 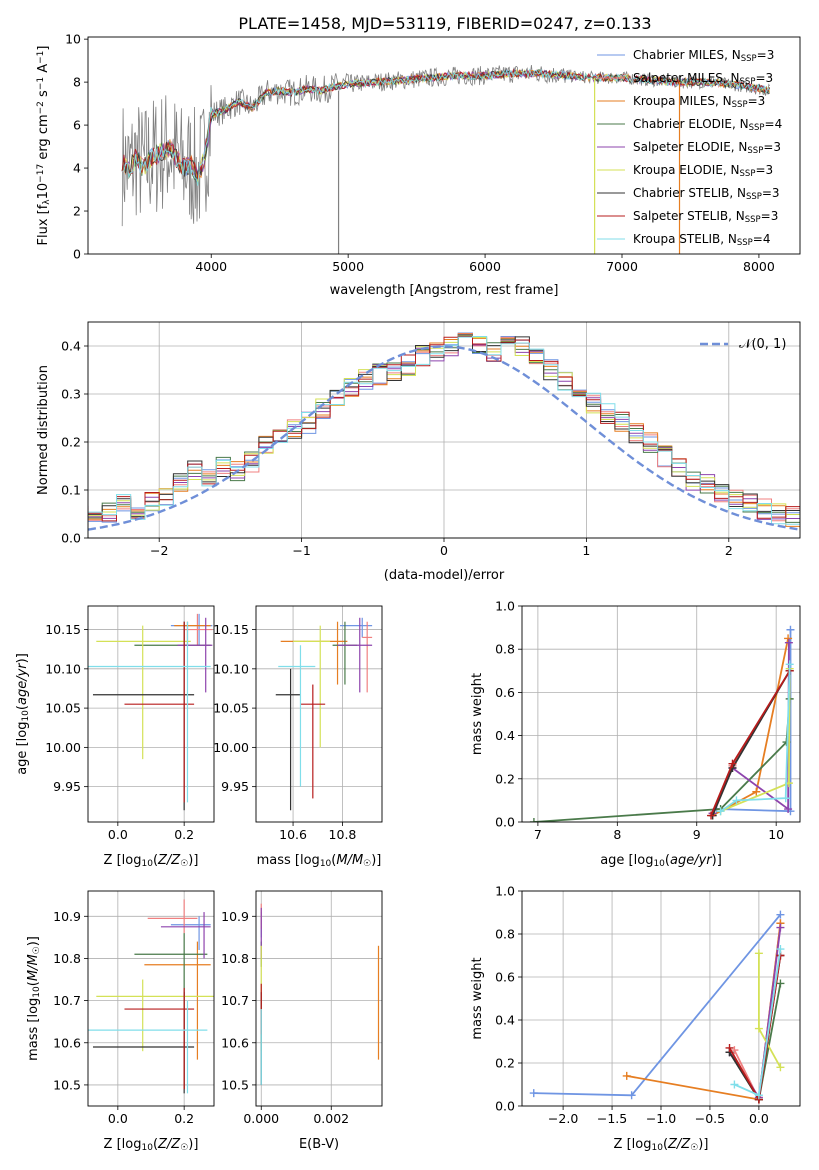 I want to click on axis-label: age [log10(age/yr)], so click(x=23, y=714).